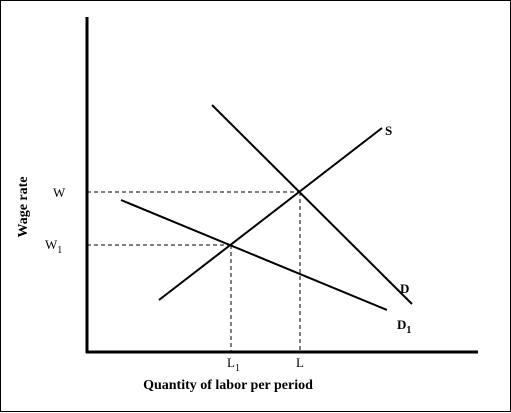 The height and width of the screenshot is (413, 511). I want to click on y-tick-w1: W1, so click(53, 246).